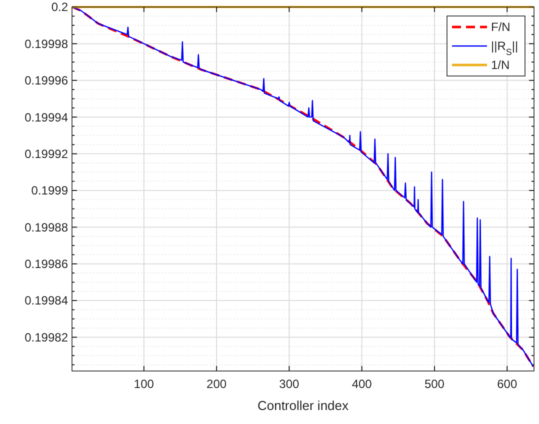 This screenshot has width=539, height=424. I want to click on x-tick-label: 500, so click(434, 384).